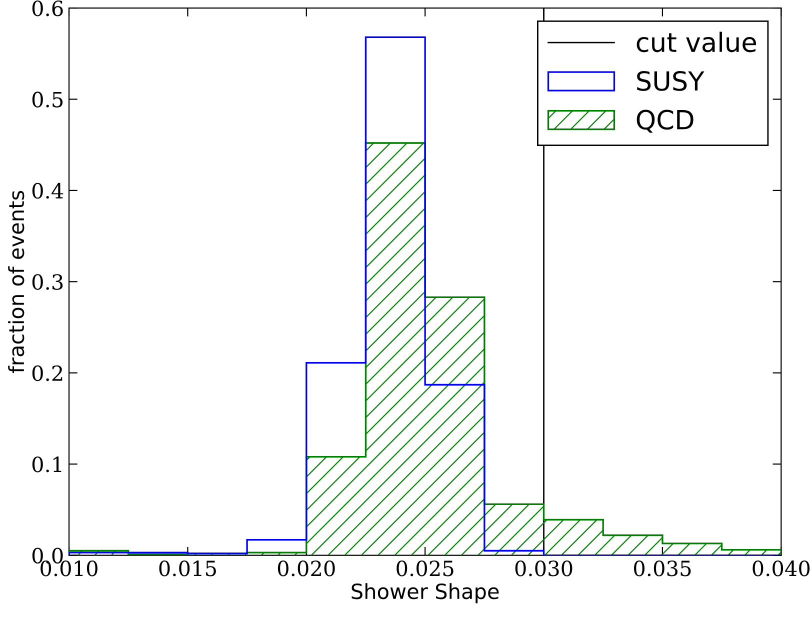 This screenshot has width=812, height=617. What do you see at coordinates (47, 464) in the screenshot?
I see `y-tick-label: 0.1` at bounding box center [47, 464].